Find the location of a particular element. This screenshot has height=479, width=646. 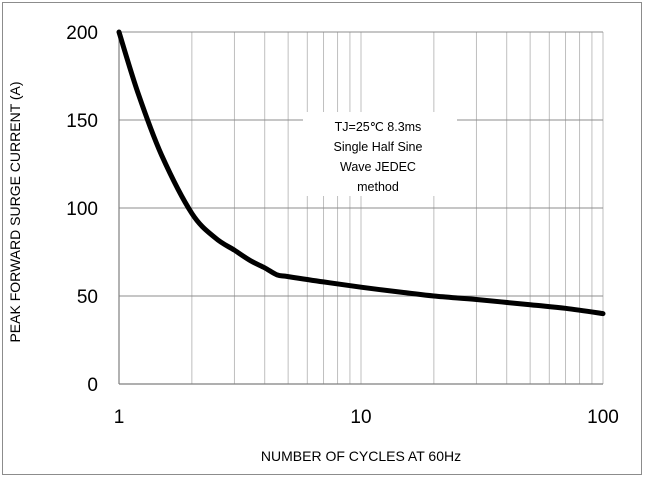

y-tick-label: 50 is located at coordinates (87, 297).